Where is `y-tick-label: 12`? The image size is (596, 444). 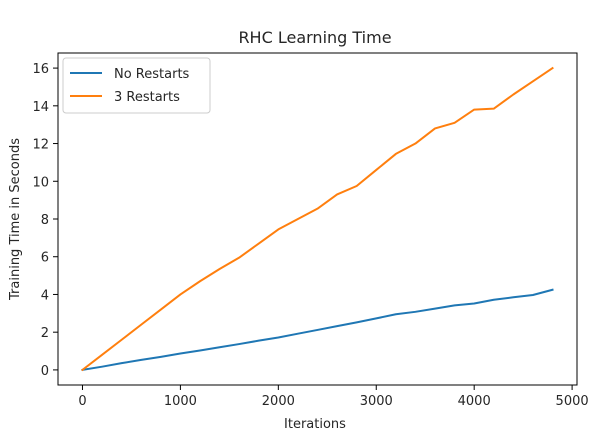 y-tick-label: 12 is located at coordinates (40, 145).